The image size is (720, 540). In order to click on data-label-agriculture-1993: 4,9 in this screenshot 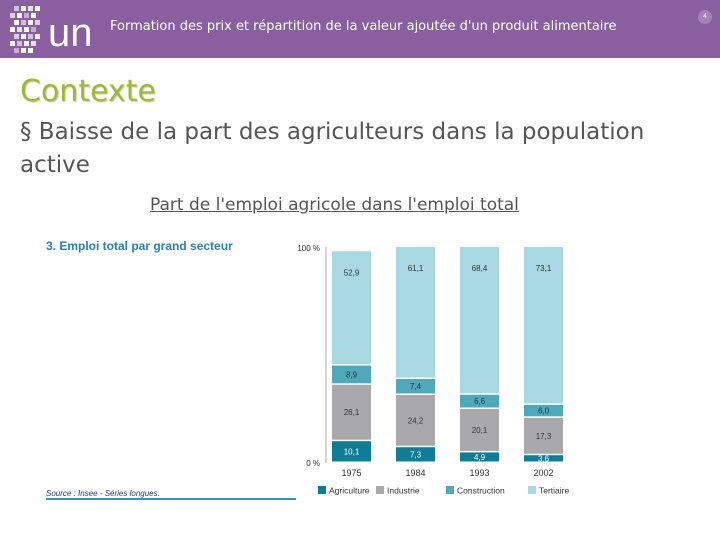, I will do `click(480, 457)`.